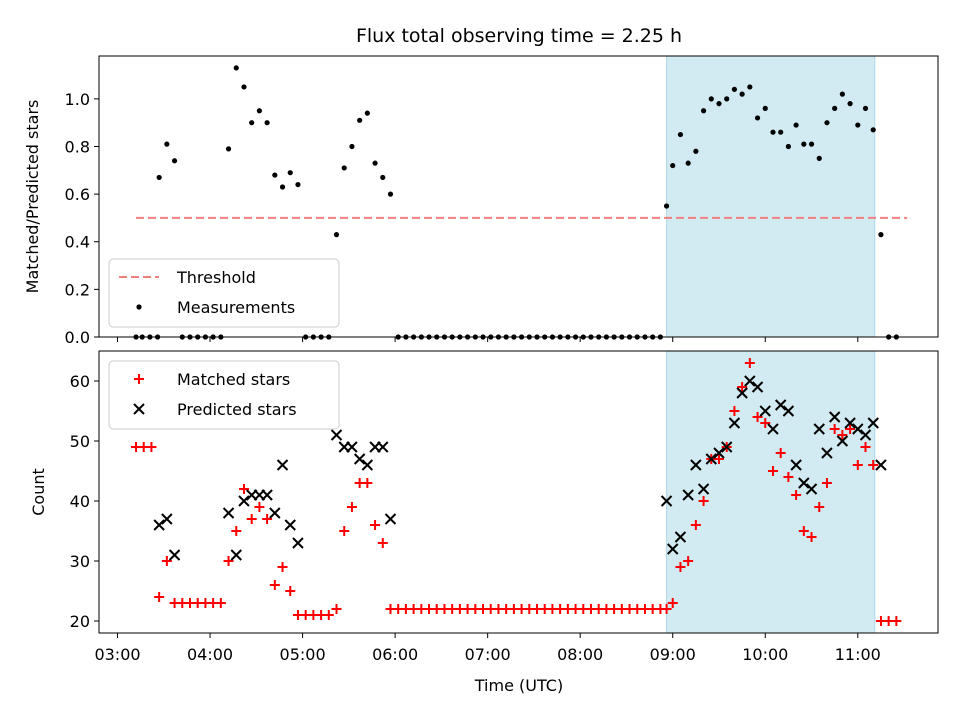  I want to click on y-tick-label: 0.4, so click(77, 242).